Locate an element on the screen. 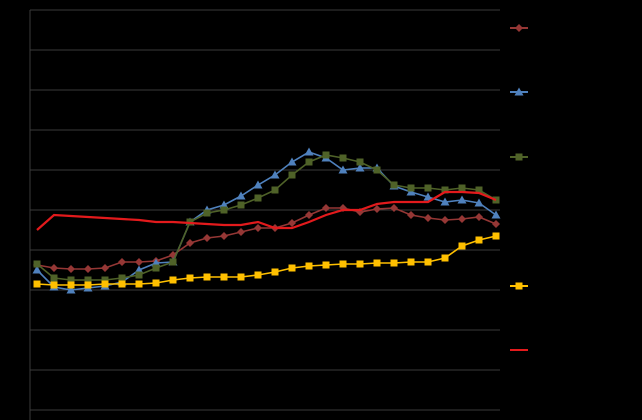  y-tick-label: 60 is located at coordinates (21, 50).